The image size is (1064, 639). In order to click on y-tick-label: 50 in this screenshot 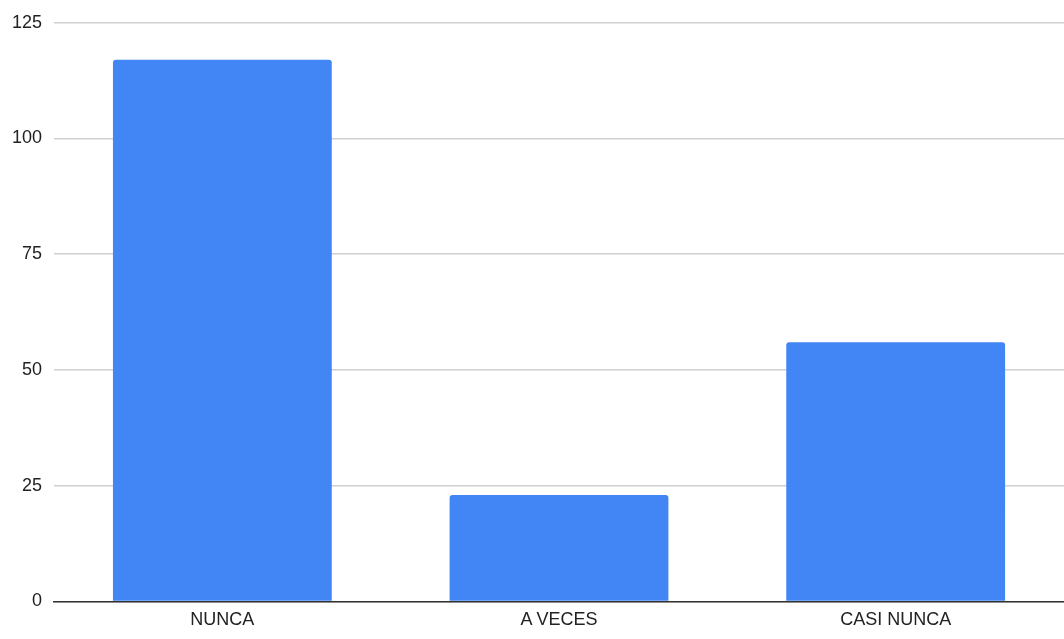, I will do `click(32, 368)`.